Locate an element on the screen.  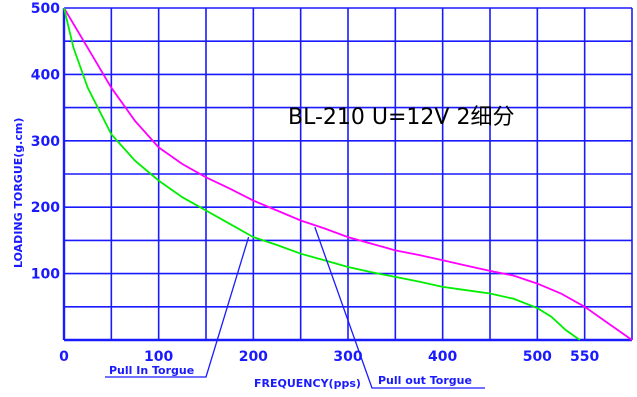
y-tick-label: 300 is located at coordinates (45, 142).